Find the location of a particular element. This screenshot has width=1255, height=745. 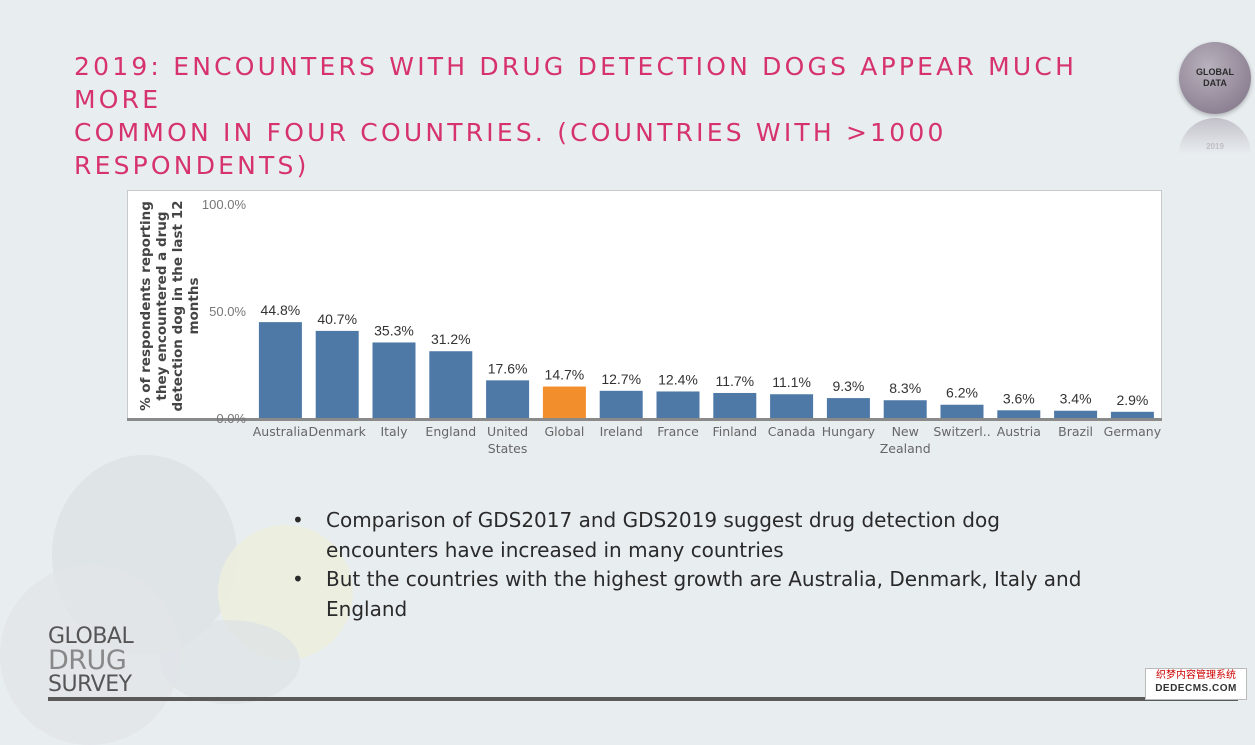

y-tick-label: 0.0% is located at coordinates (231, 418).